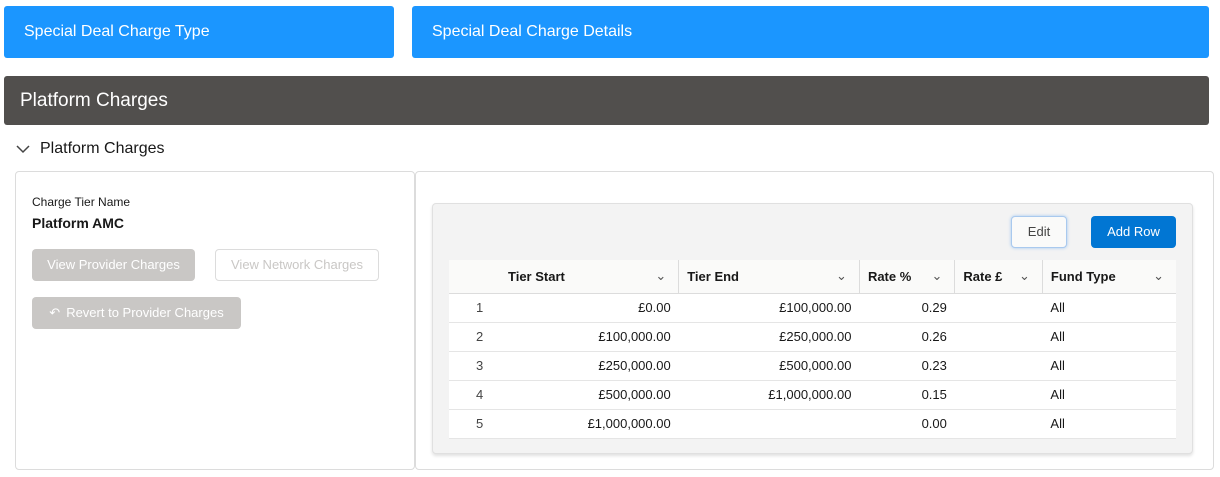 The width and height of the screenshot is (1220, 477). What do you see at coordinates (1039, 232) in the screenshot?
I see `edit-button: Edit` at bounding box center [1039, 232].